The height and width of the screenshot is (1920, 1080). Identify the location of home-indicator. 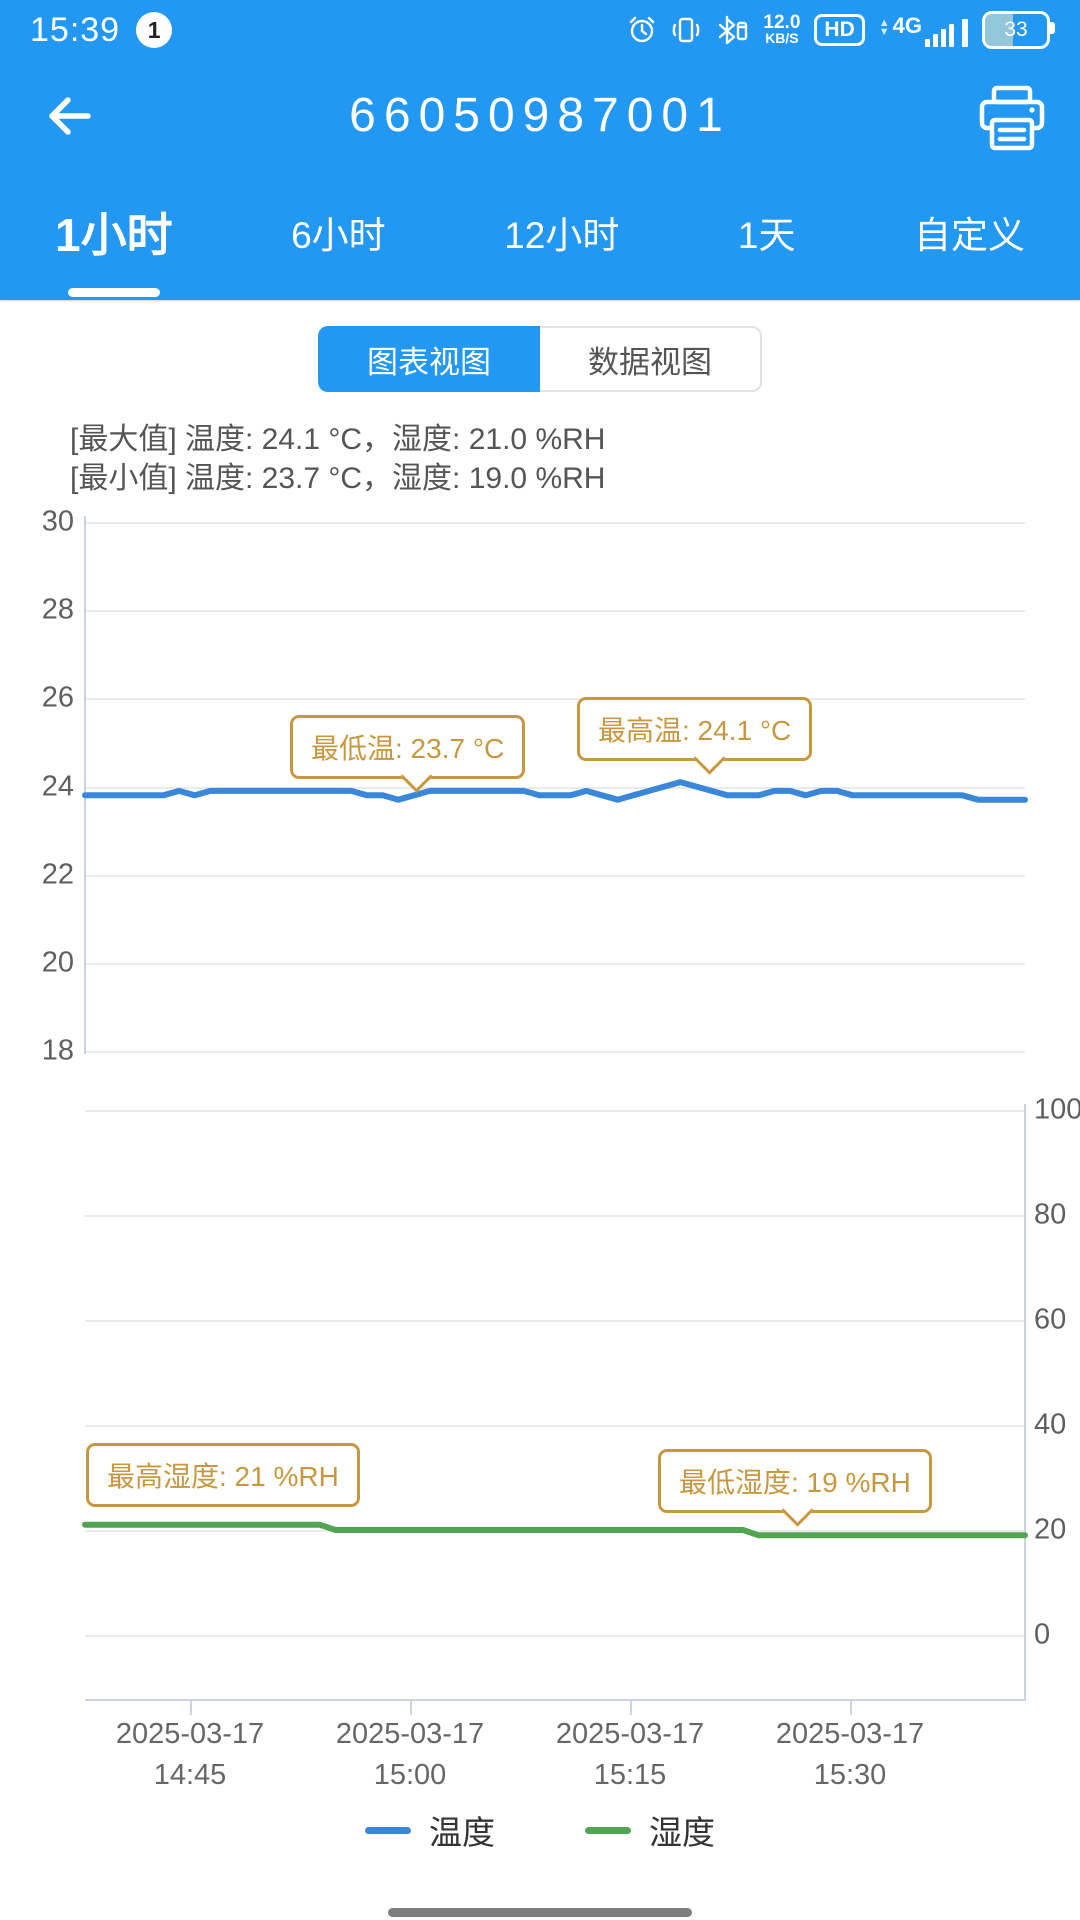
(540, 1912).